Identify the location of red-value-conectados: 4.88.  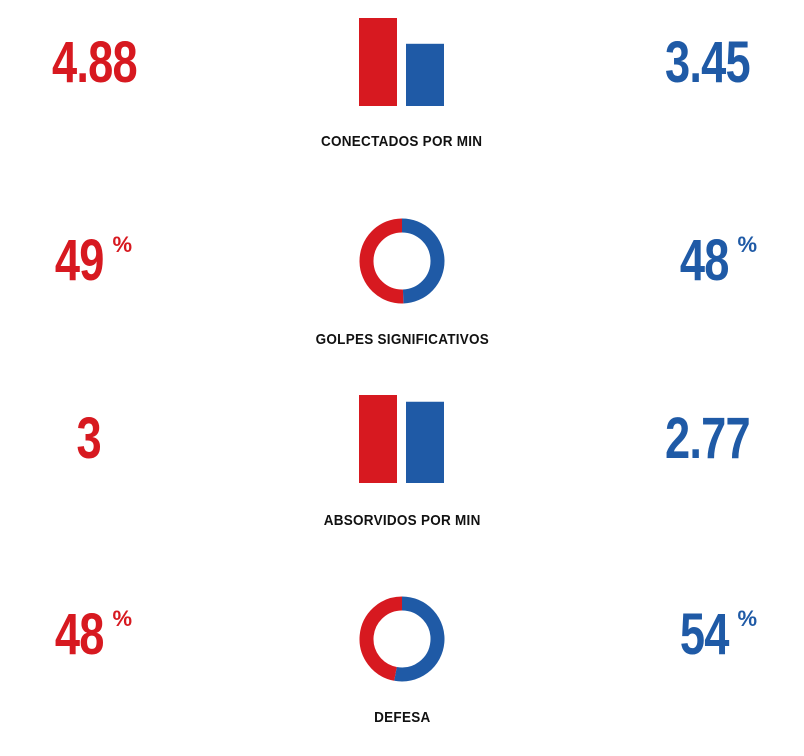
(94, 62).